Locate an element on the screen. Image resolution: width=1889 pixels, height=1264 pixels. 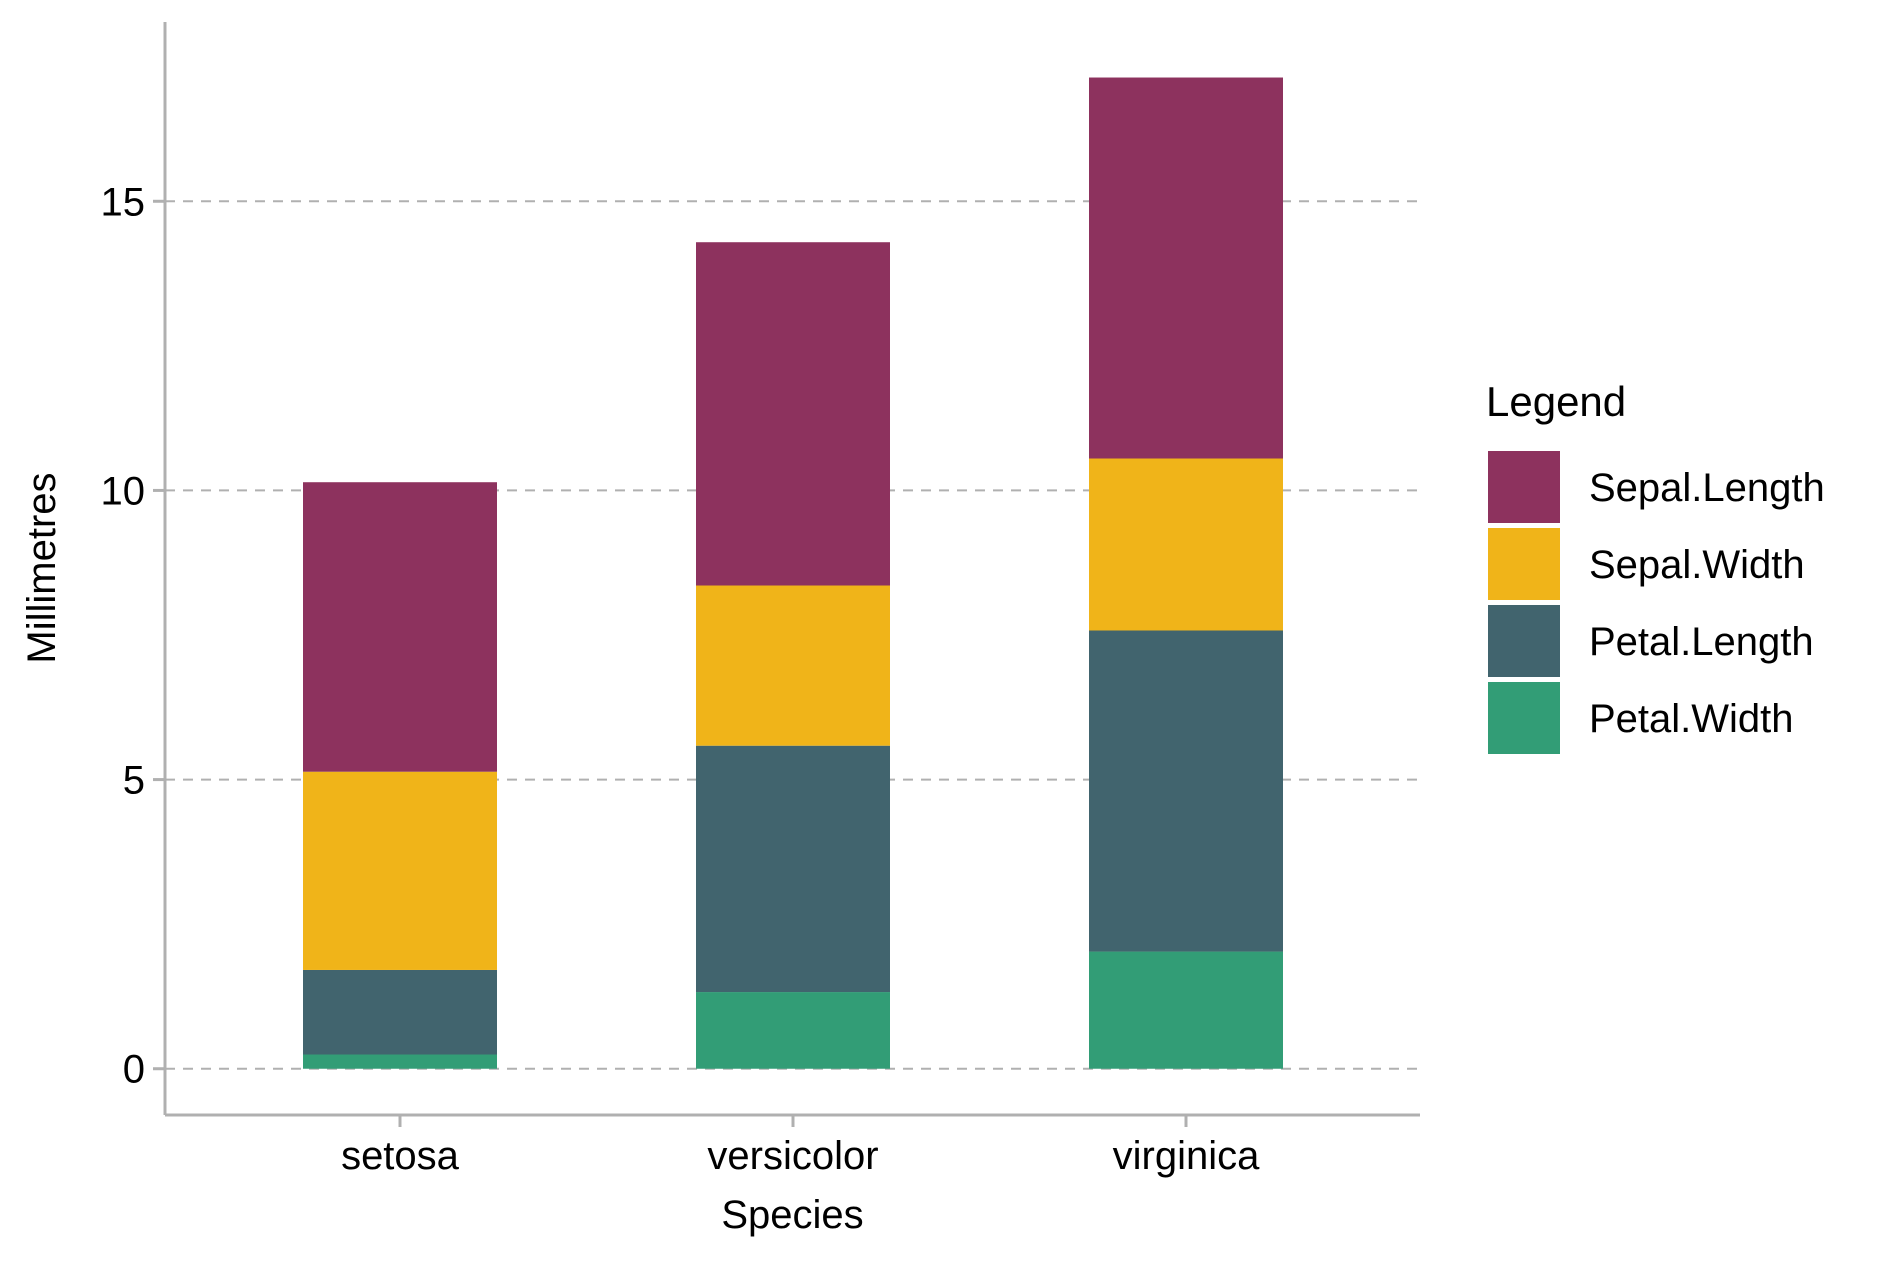
legend-swatch-sepal-width is located at coordinates (1524, 564).